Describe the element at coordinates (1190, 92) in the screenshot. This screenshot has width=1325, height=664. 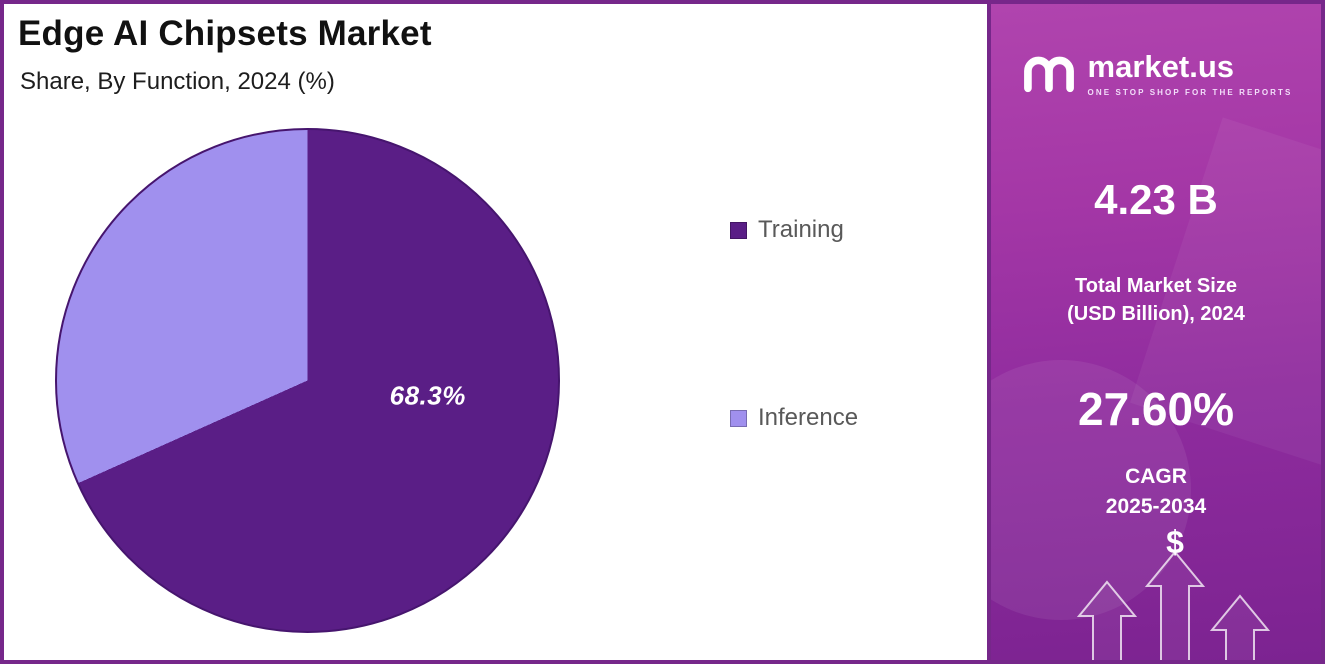
I see `logo-tagline: ONE STOP SHOP FOR THE REPORTS` at that location.